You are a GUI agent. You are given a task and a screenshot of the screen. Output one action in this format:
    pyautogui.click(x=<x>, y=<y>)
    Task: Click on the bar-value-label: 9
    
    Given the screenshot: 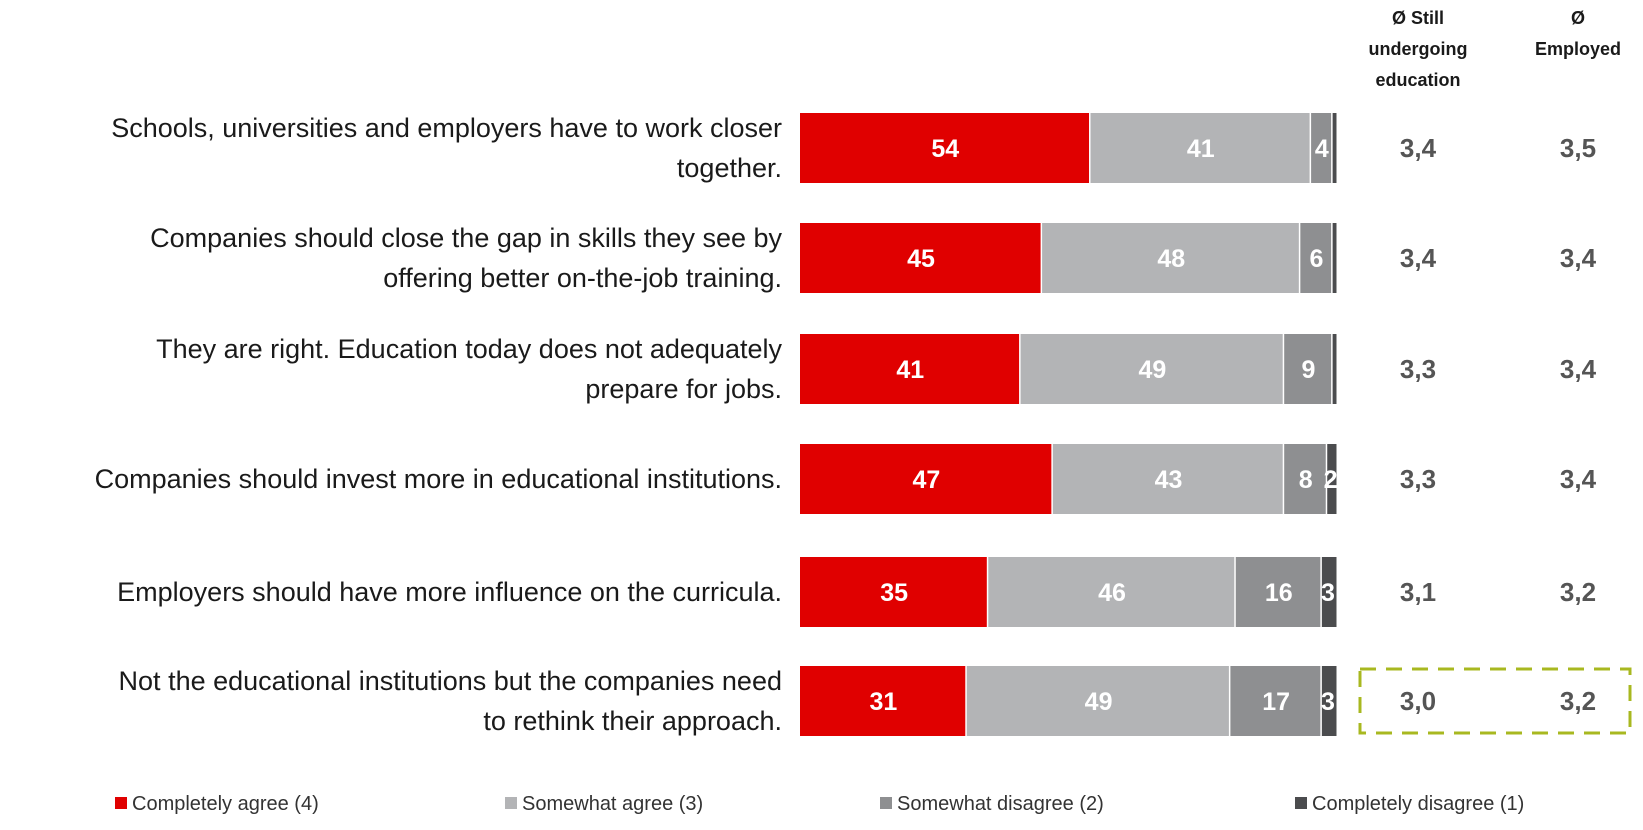 What is the action you would take?
    pyautogui.click(x=1308, y=370)
    